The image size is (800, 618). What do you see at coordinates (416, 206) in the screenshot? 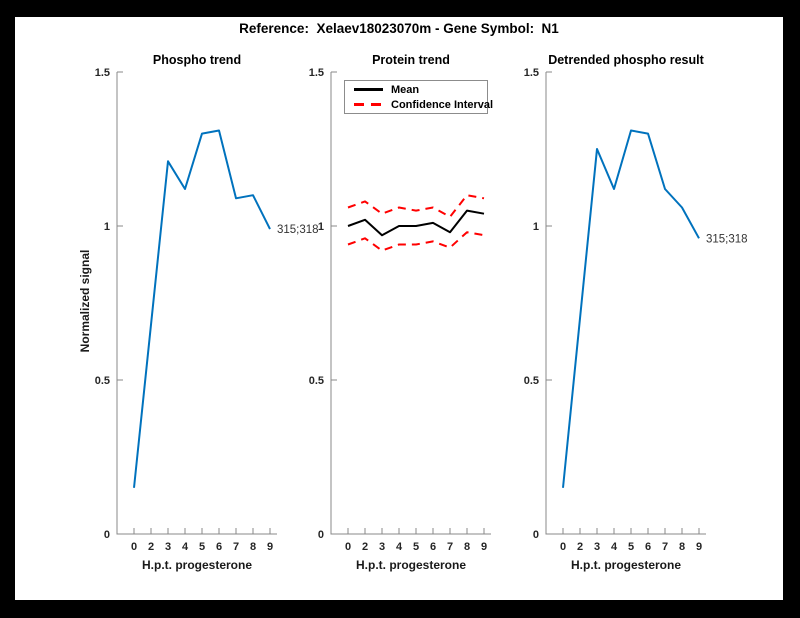
I see `confidence-interval-upper-line` at bounding box center [416, 206].